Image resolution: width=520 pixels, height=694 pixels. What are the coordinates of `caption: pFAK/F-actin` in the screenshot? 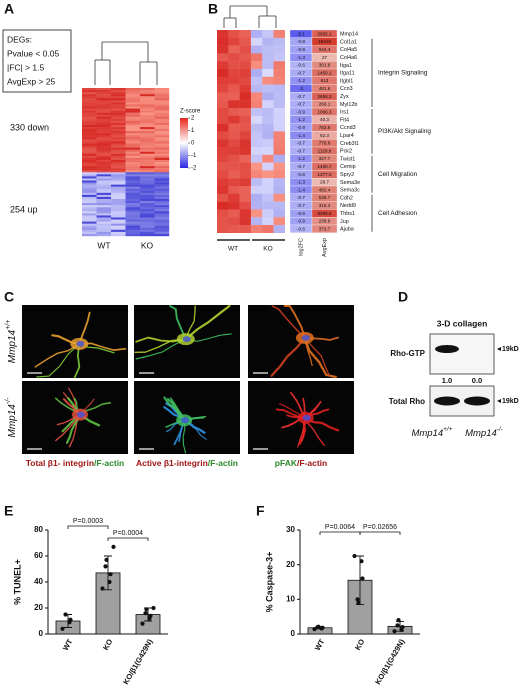 It's located at (301, 463).